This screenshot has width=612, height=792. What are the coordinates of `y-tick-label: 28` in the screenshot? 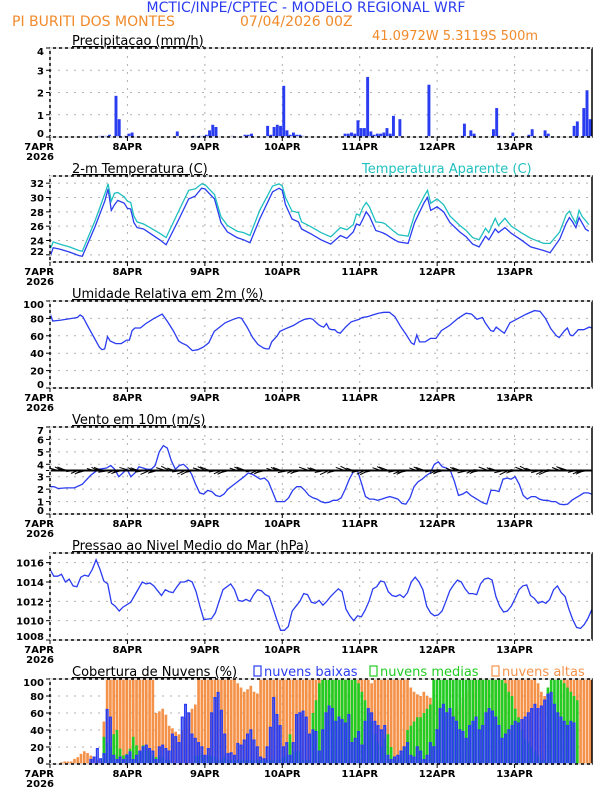 It's located at (37, 213).